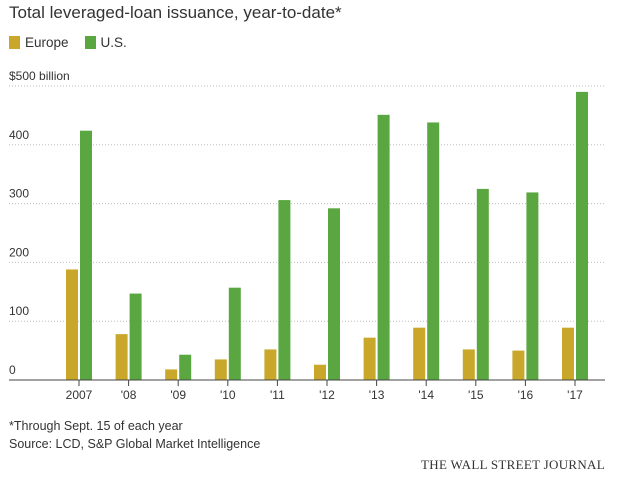 Image resolution: width=622 pixels, height=486 pixels. I want to click on x-tick-label: '11, so click(277, 395).